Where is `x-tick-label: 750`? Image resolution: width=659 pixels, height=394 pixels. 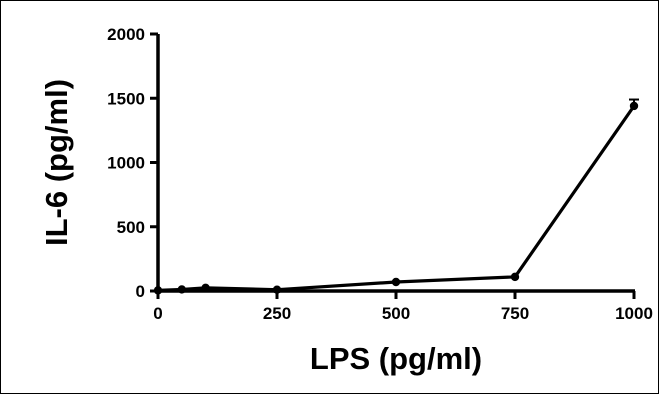
x-tick-label: 750 is located at coordinates (515, 313).